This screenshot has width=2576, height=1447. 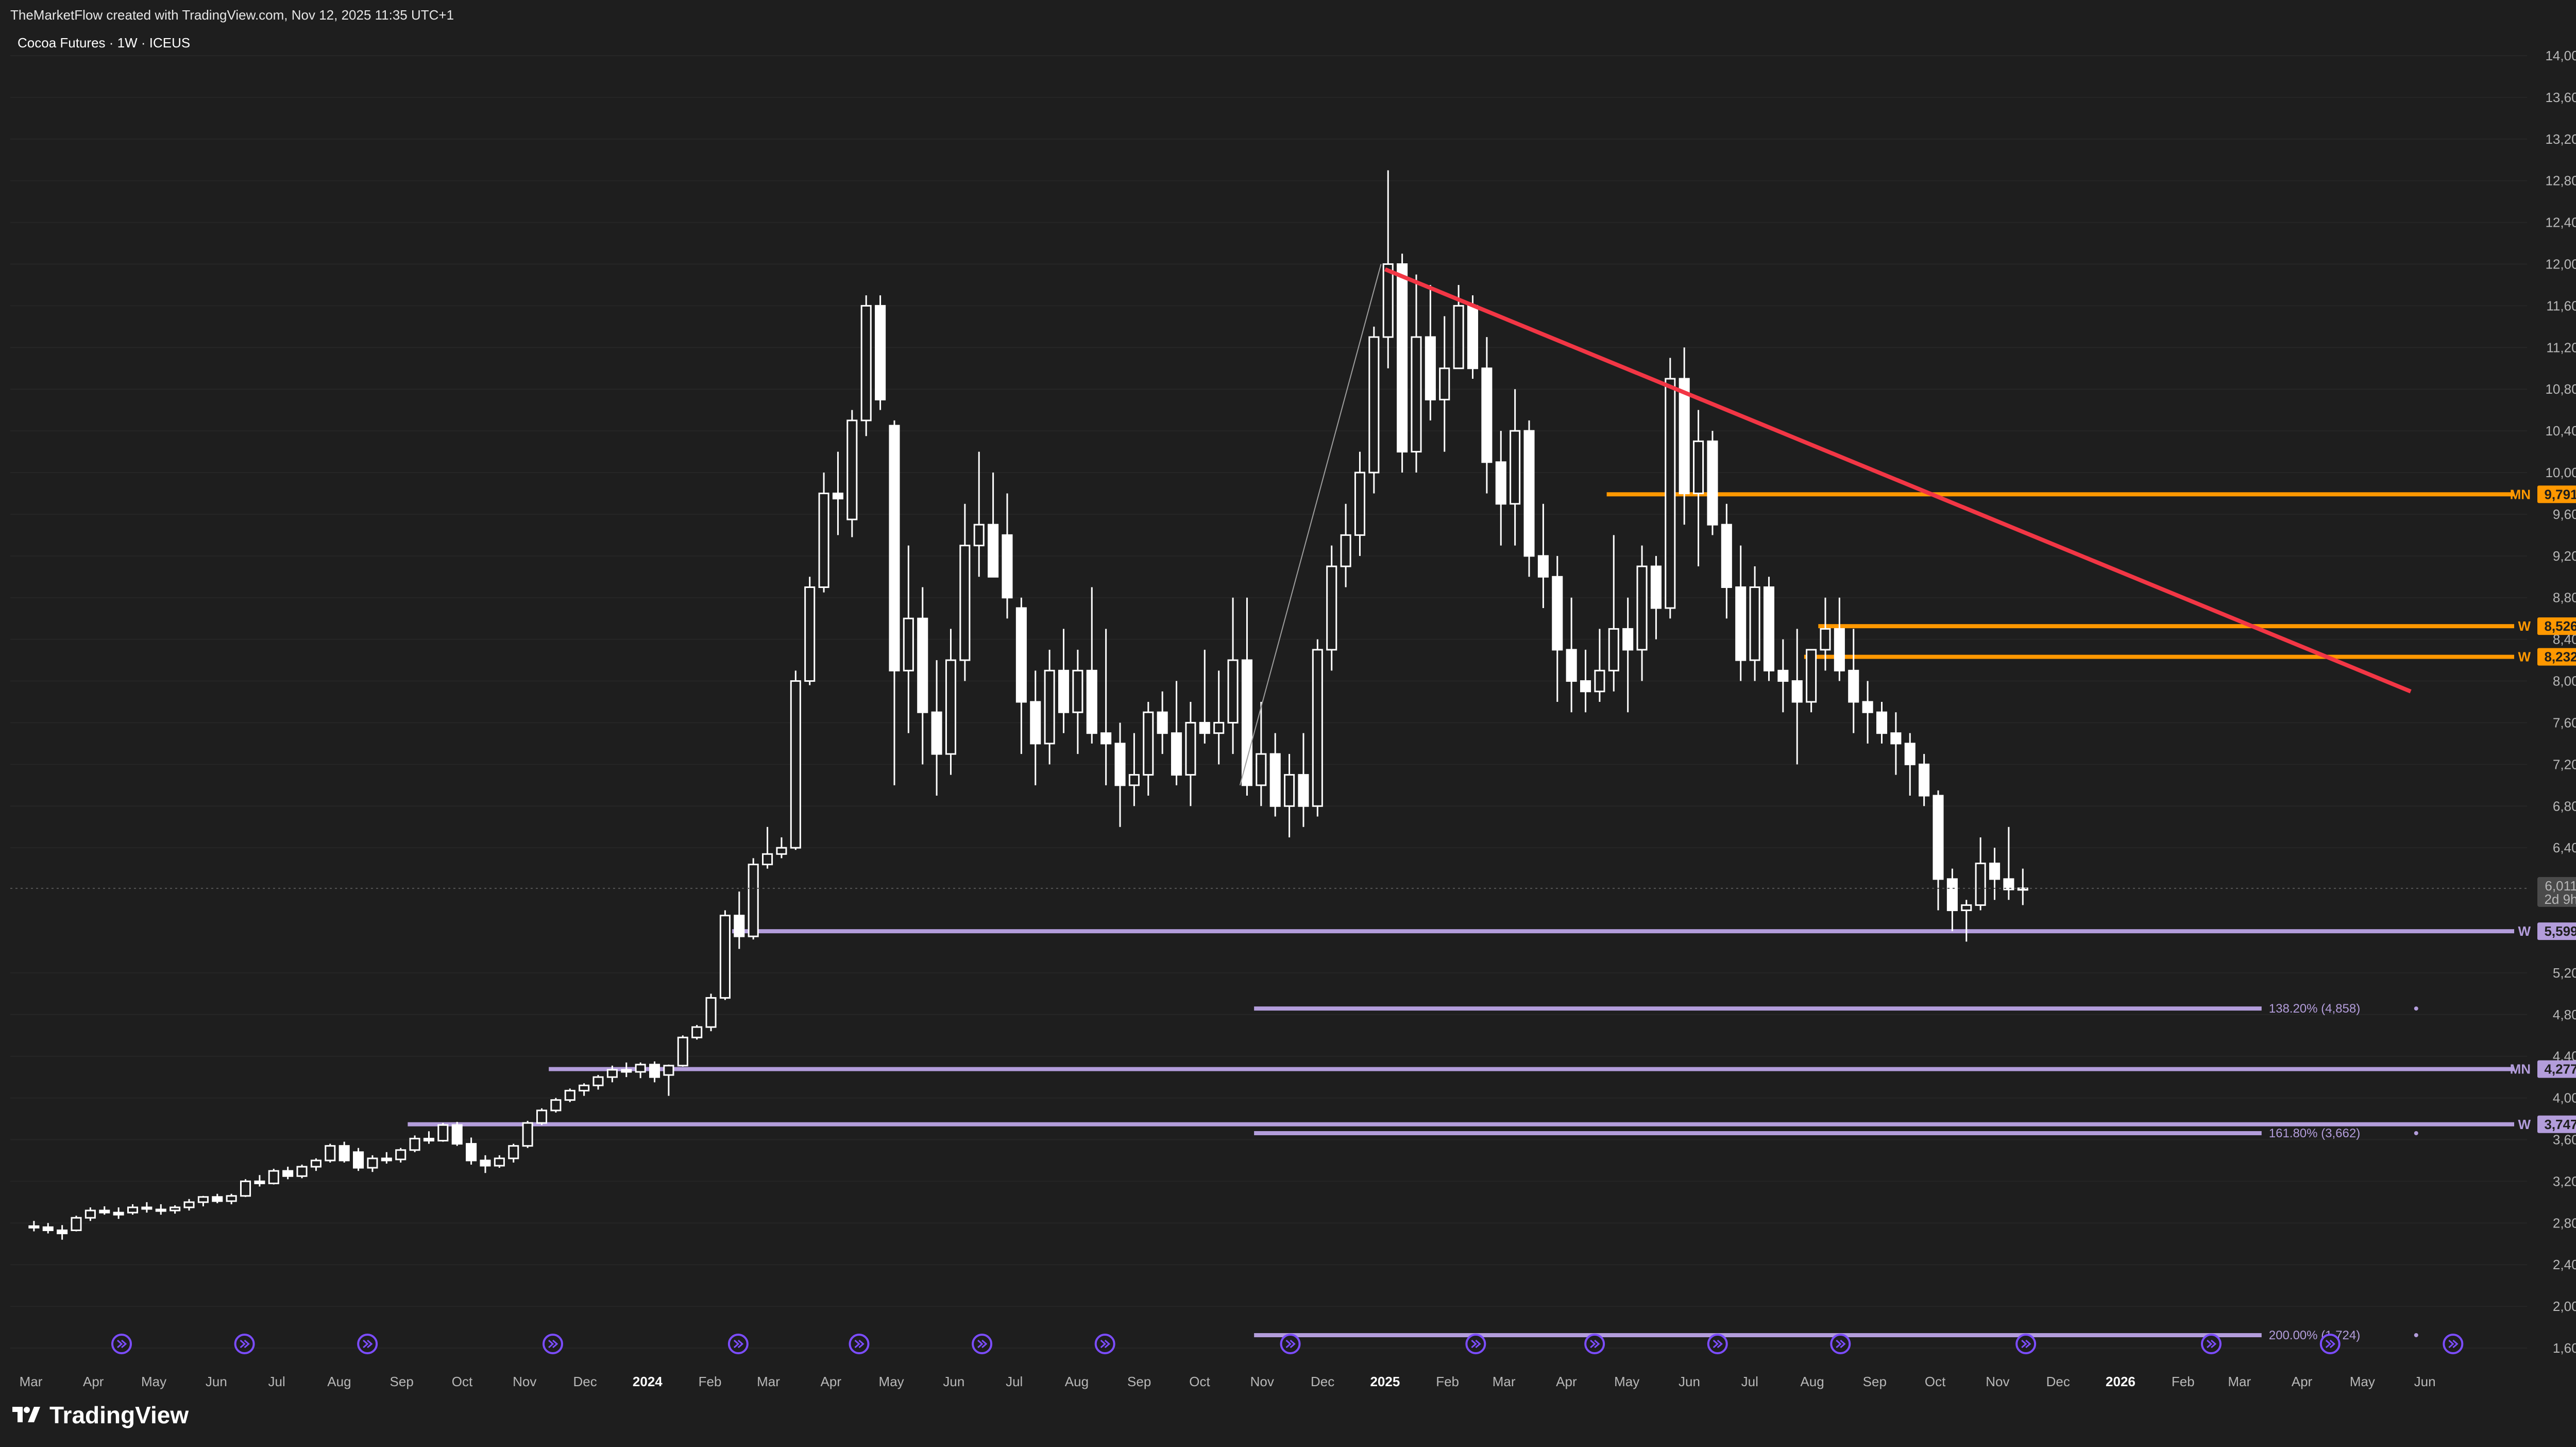 I want to click on tradingview-logo: TradingView, so click(x=100, y=1415).